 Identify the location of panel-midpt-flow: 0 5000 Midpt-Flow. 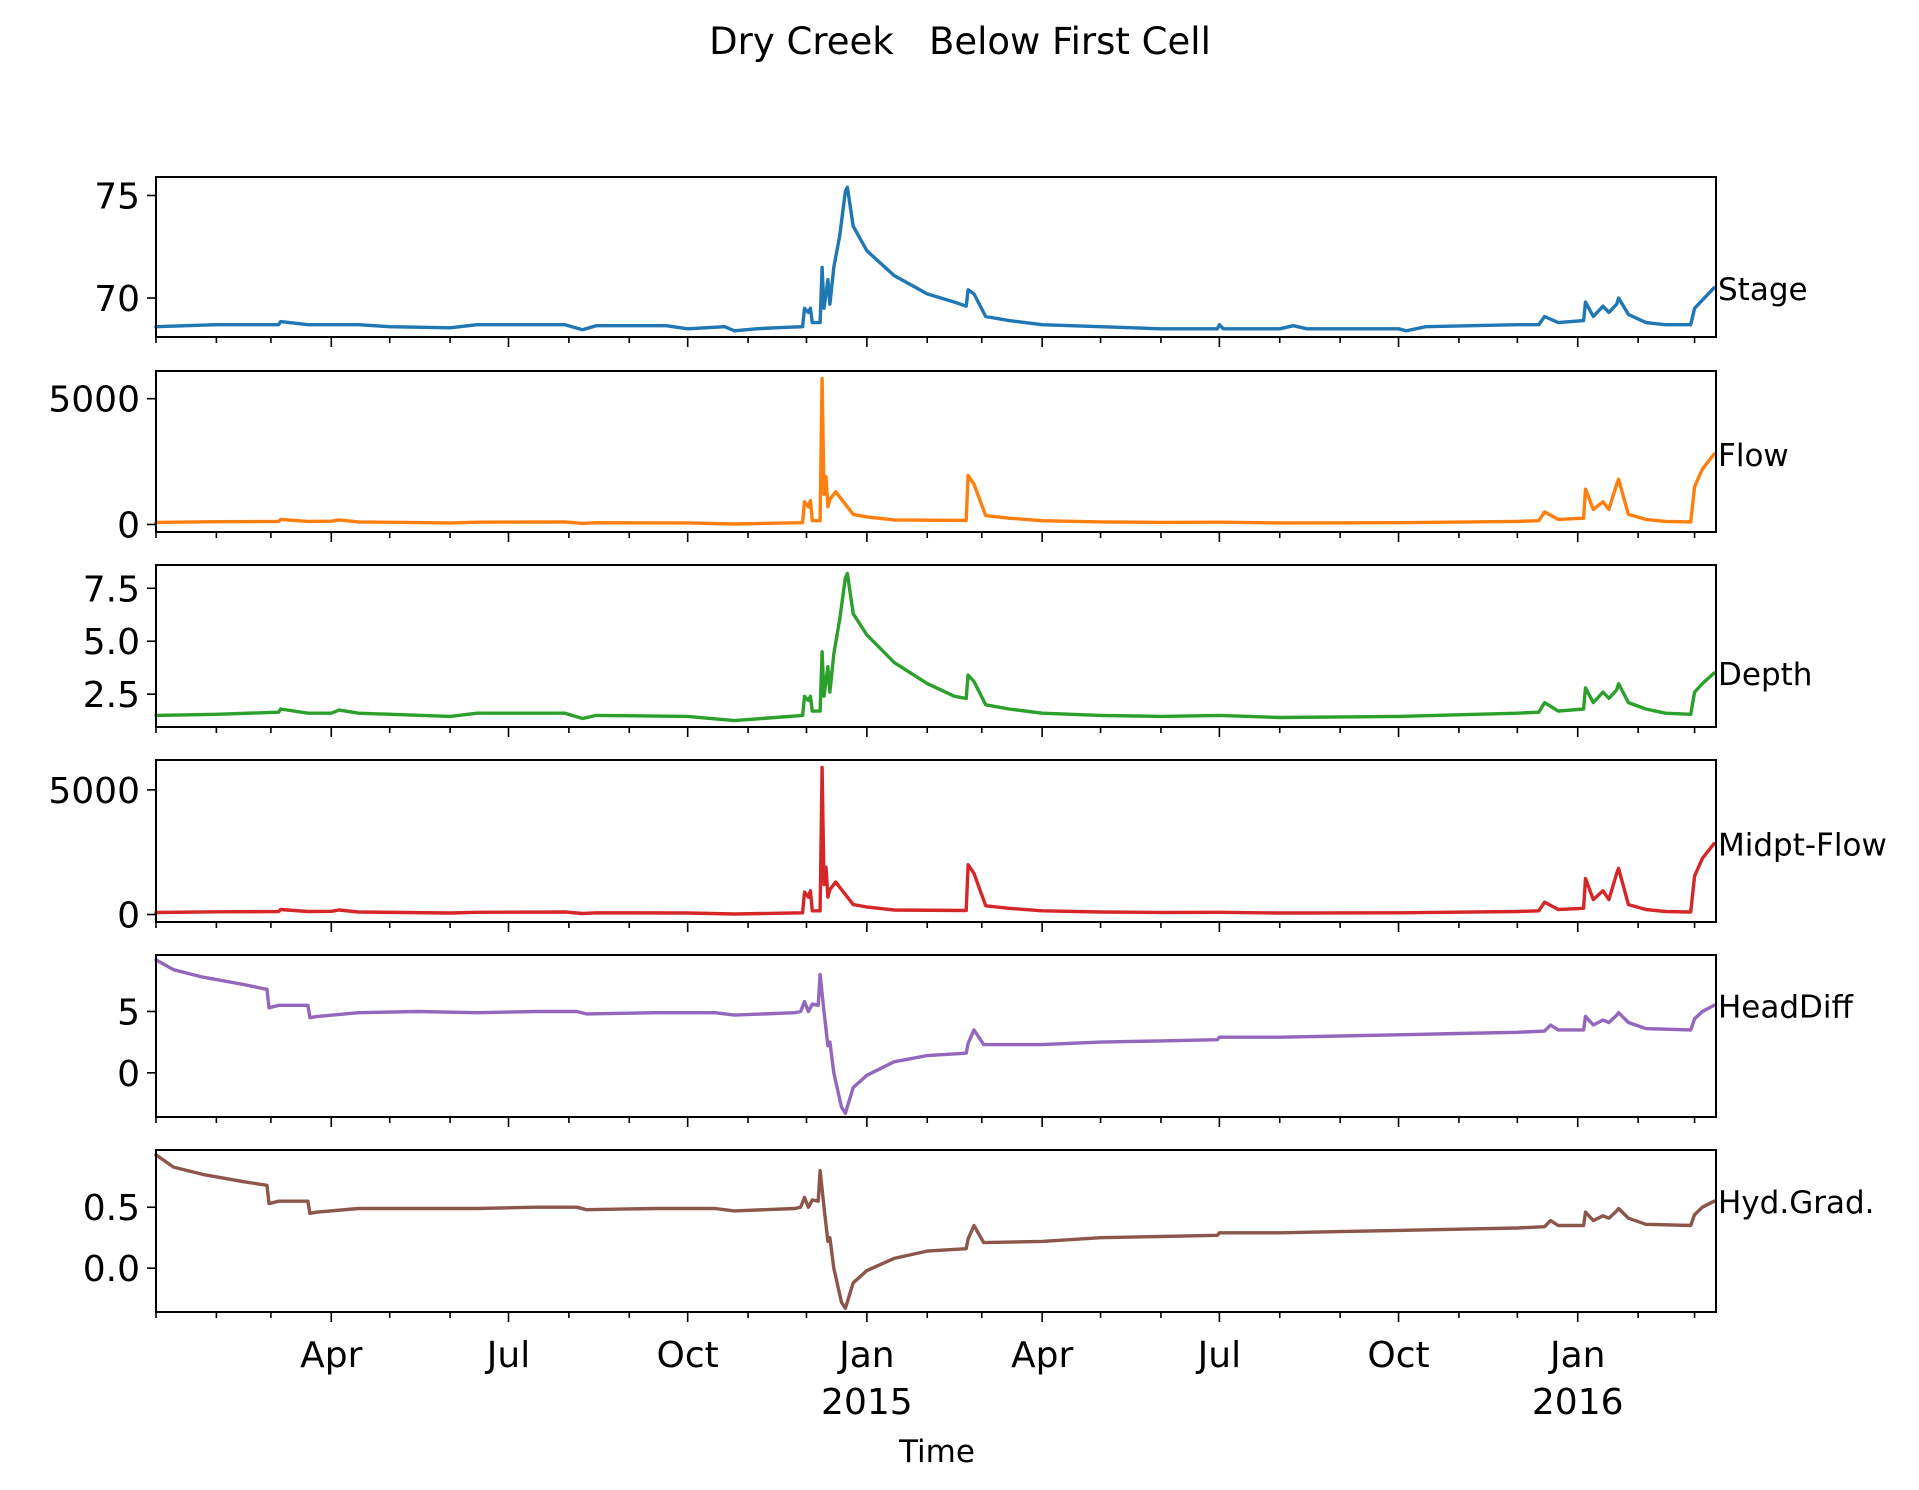
(967, 848).